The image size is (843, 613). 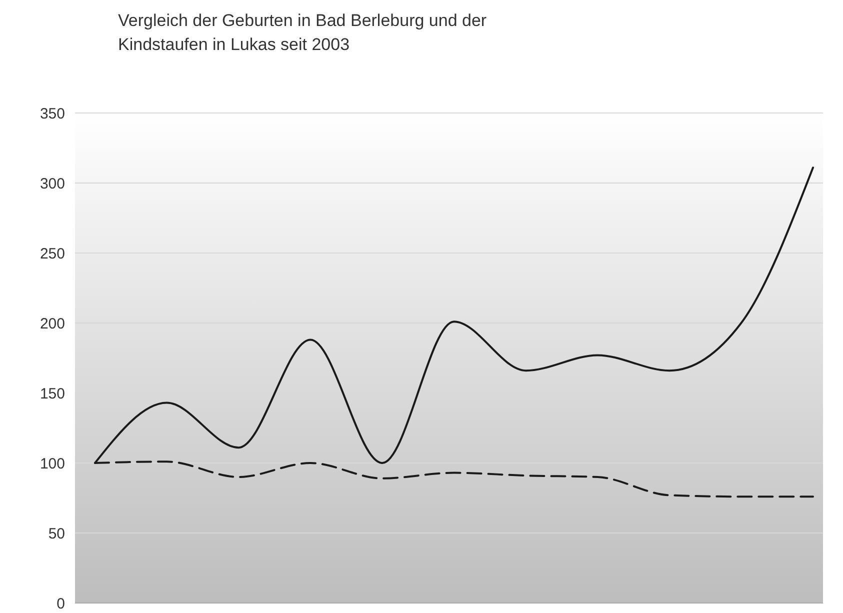 I want to click on y-tick-label: 0, so click(x=60, y=603).